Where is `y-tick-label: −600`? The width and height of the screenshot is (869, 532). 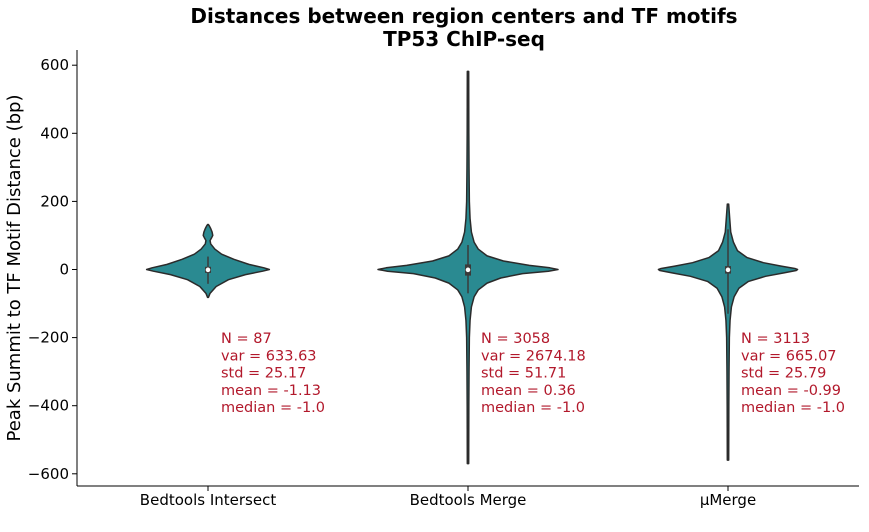 y-tick-label: −600 is located at coordinates (48, 474).